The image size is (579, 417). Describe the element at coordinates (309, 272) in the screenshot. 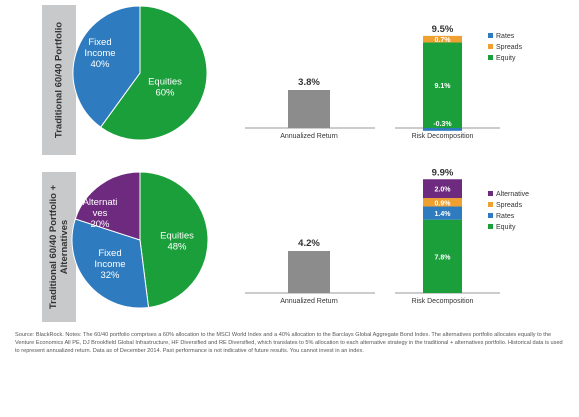

I see `panel-2-return-bar` at that location.